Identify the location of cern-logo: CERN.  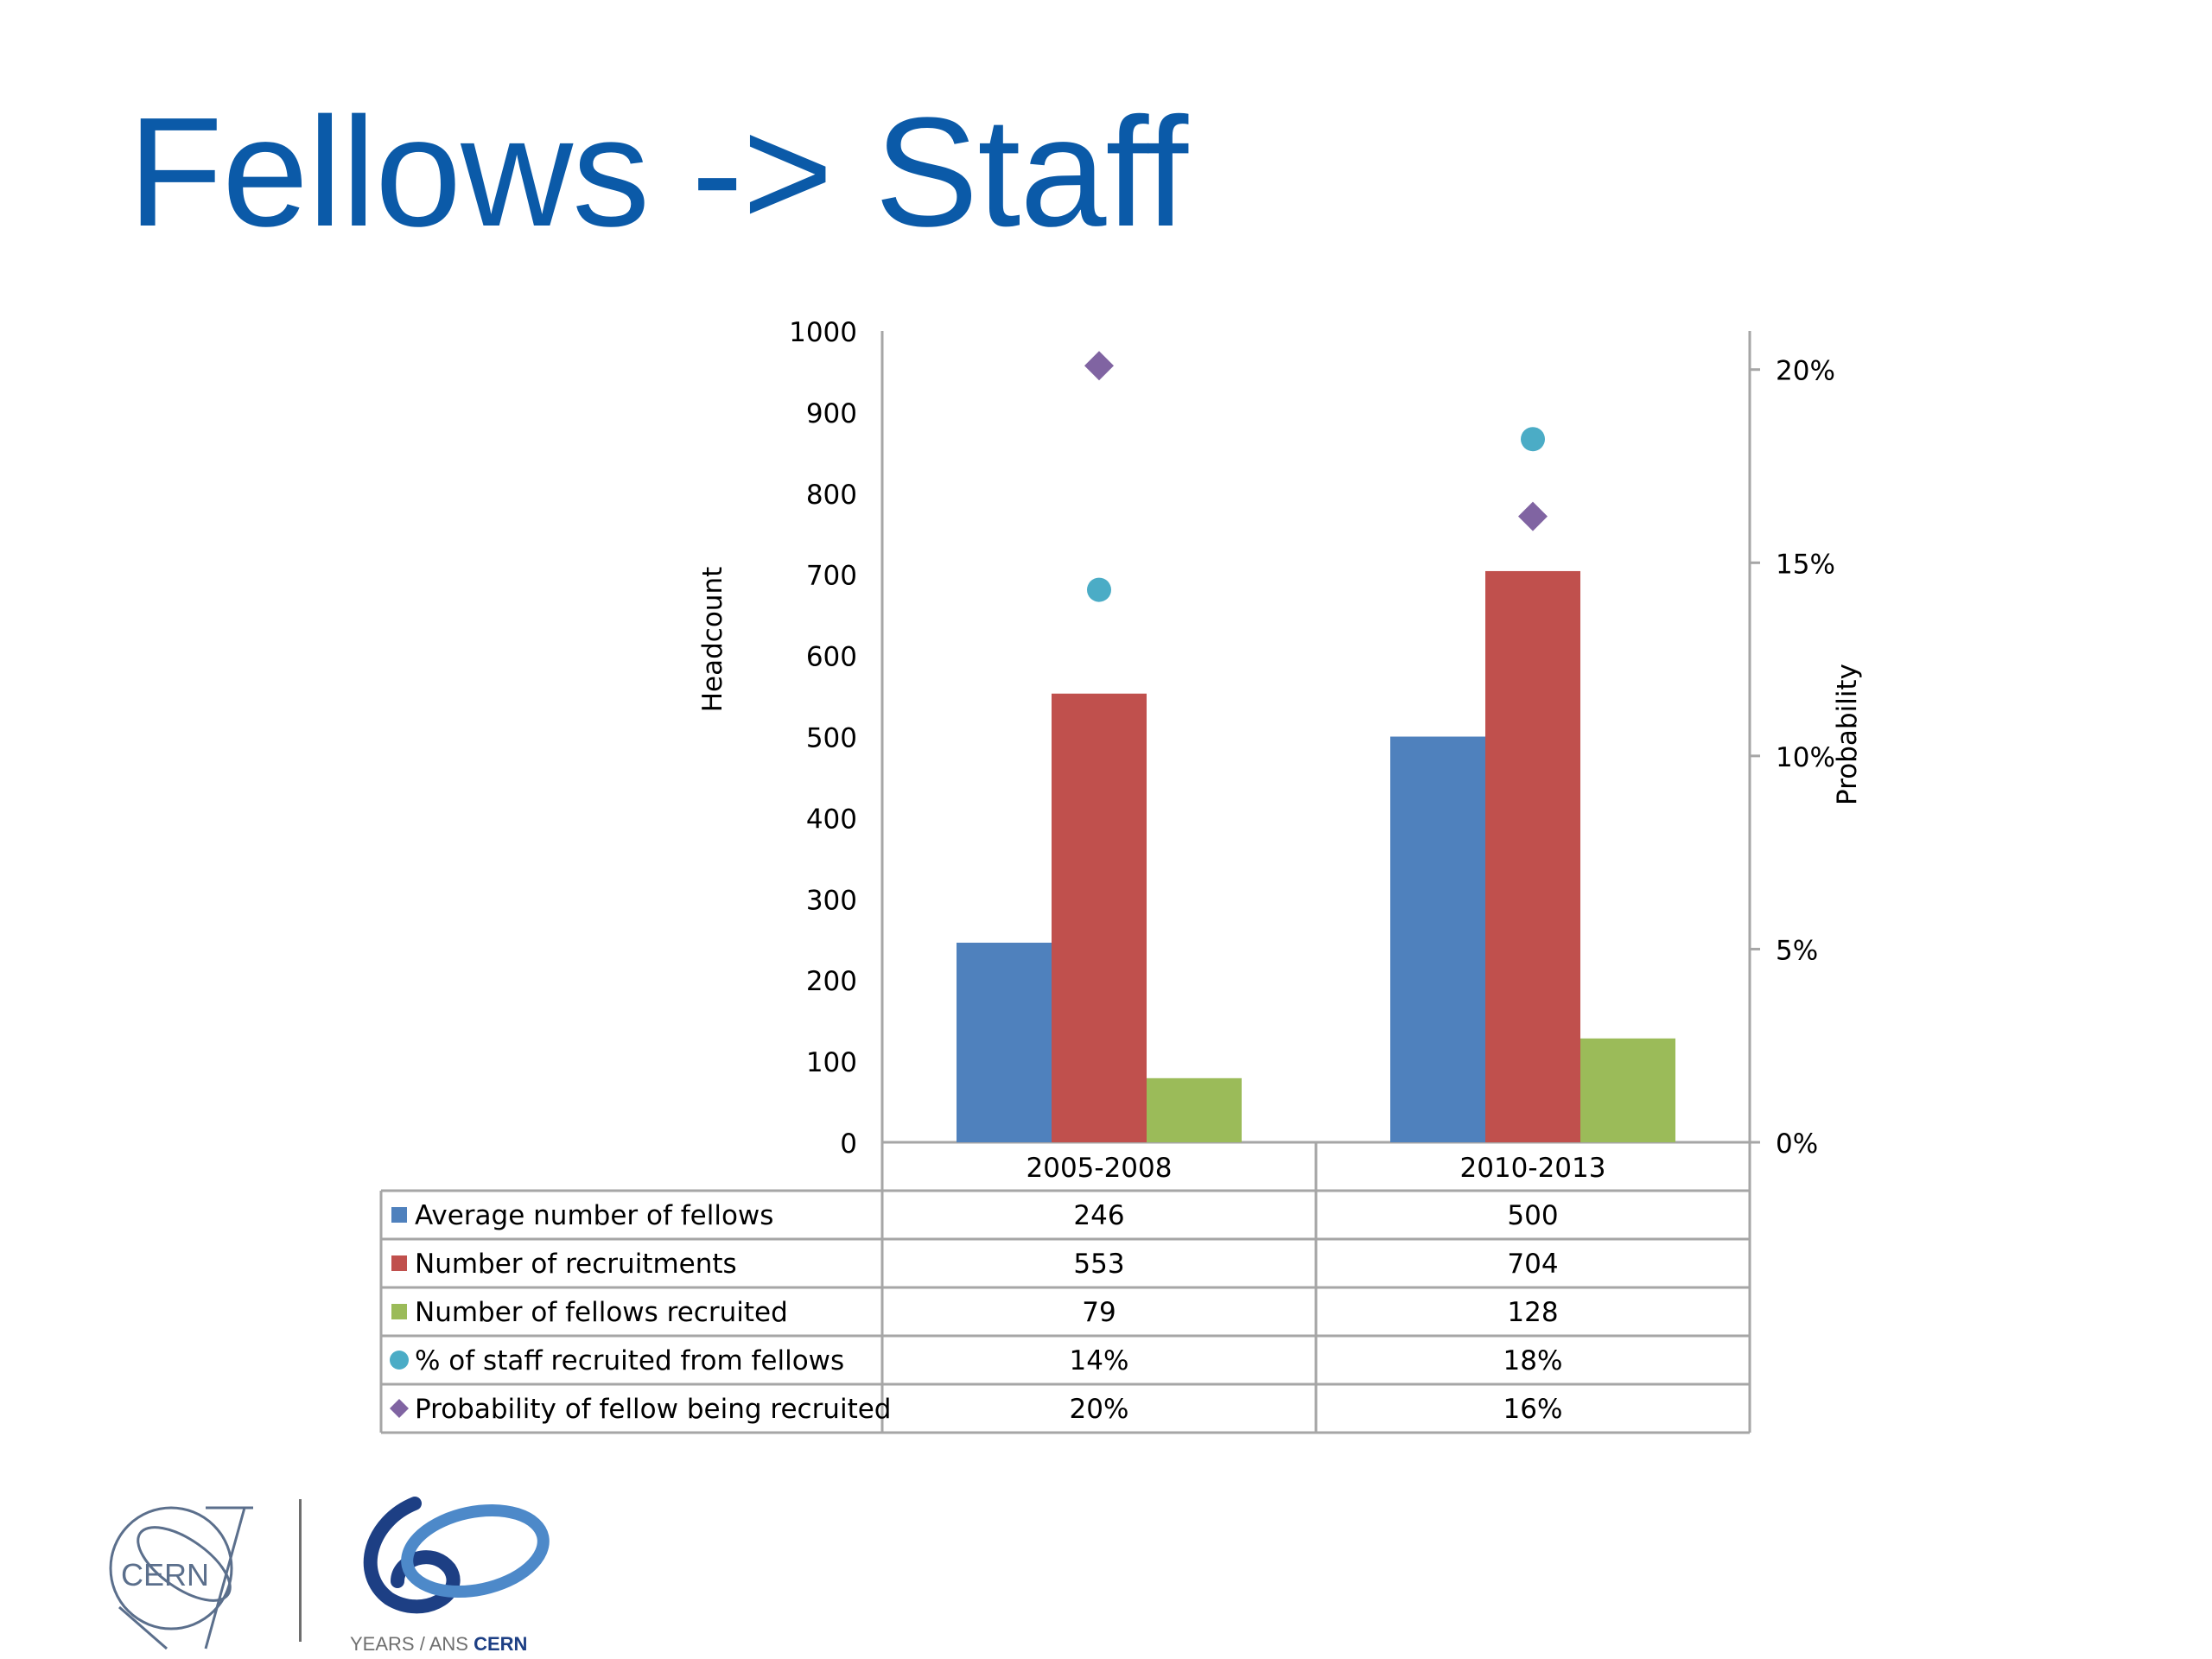
(181, 1578).